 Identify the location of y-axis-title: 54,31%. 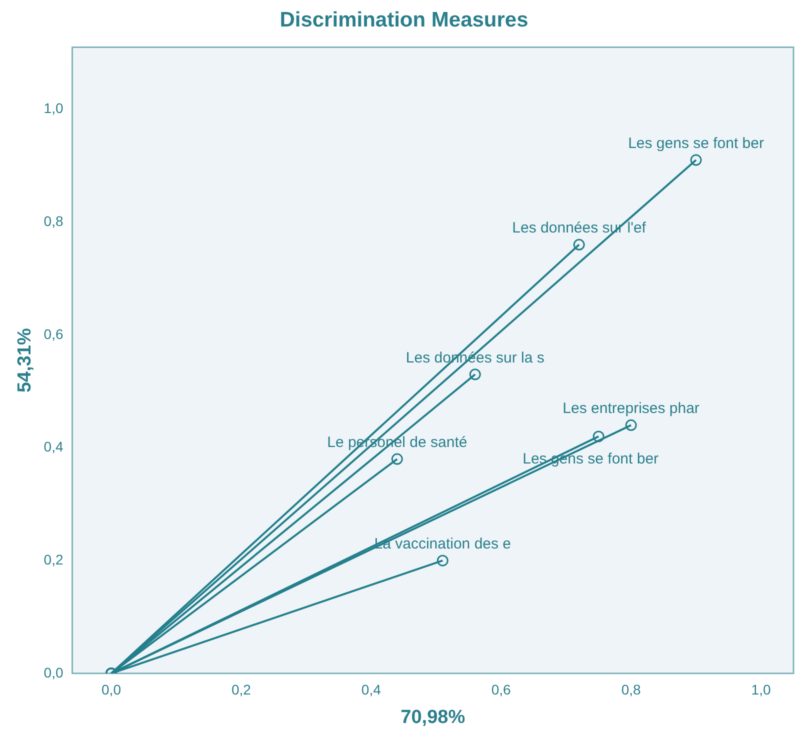
(25, 360).